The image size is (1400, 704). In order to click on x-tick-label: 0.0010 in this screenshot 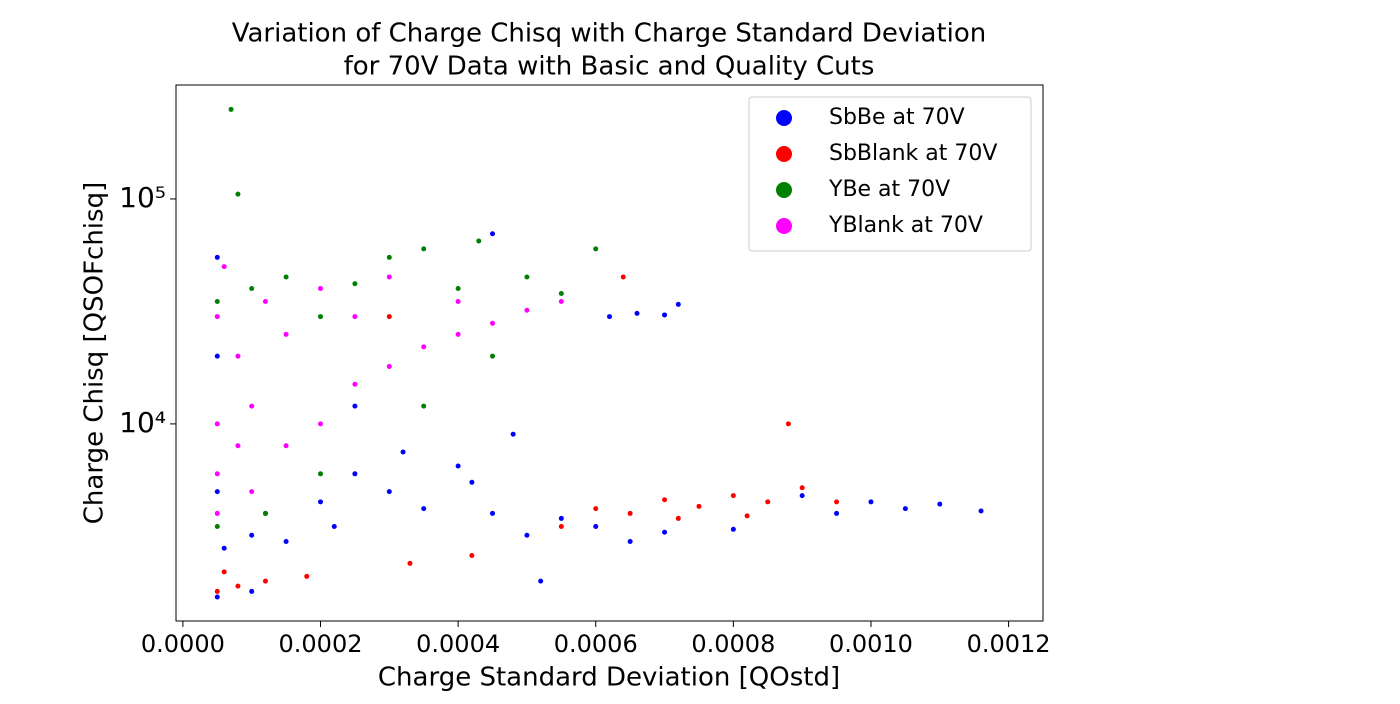, I will do `click(871, 644)`.